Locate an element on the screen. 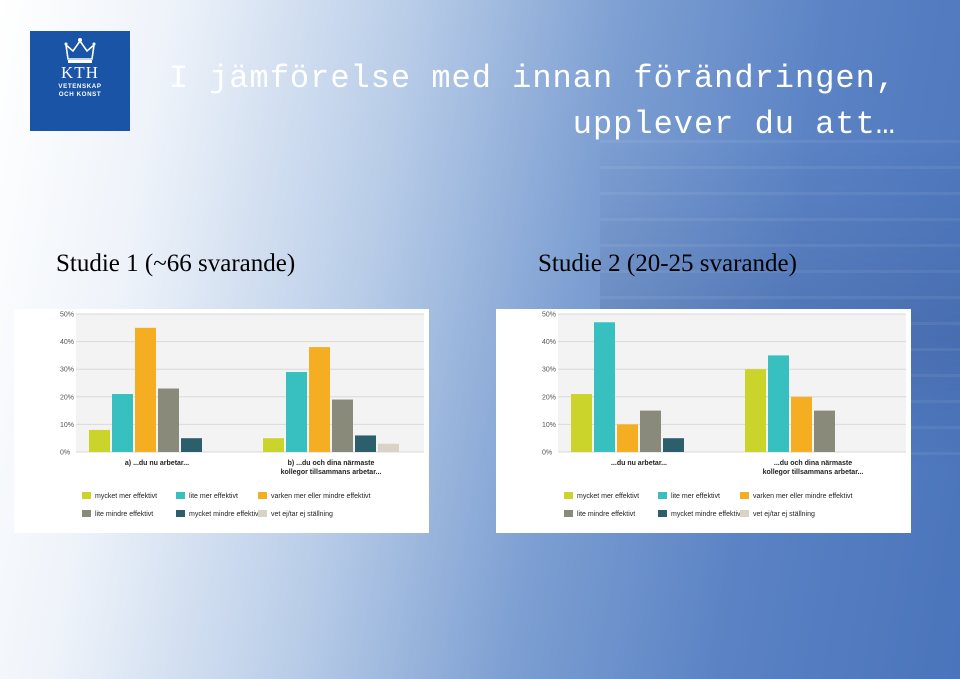  study-1-label: Studie 1 (~66 svarande) is located at coordinates (176, 263).